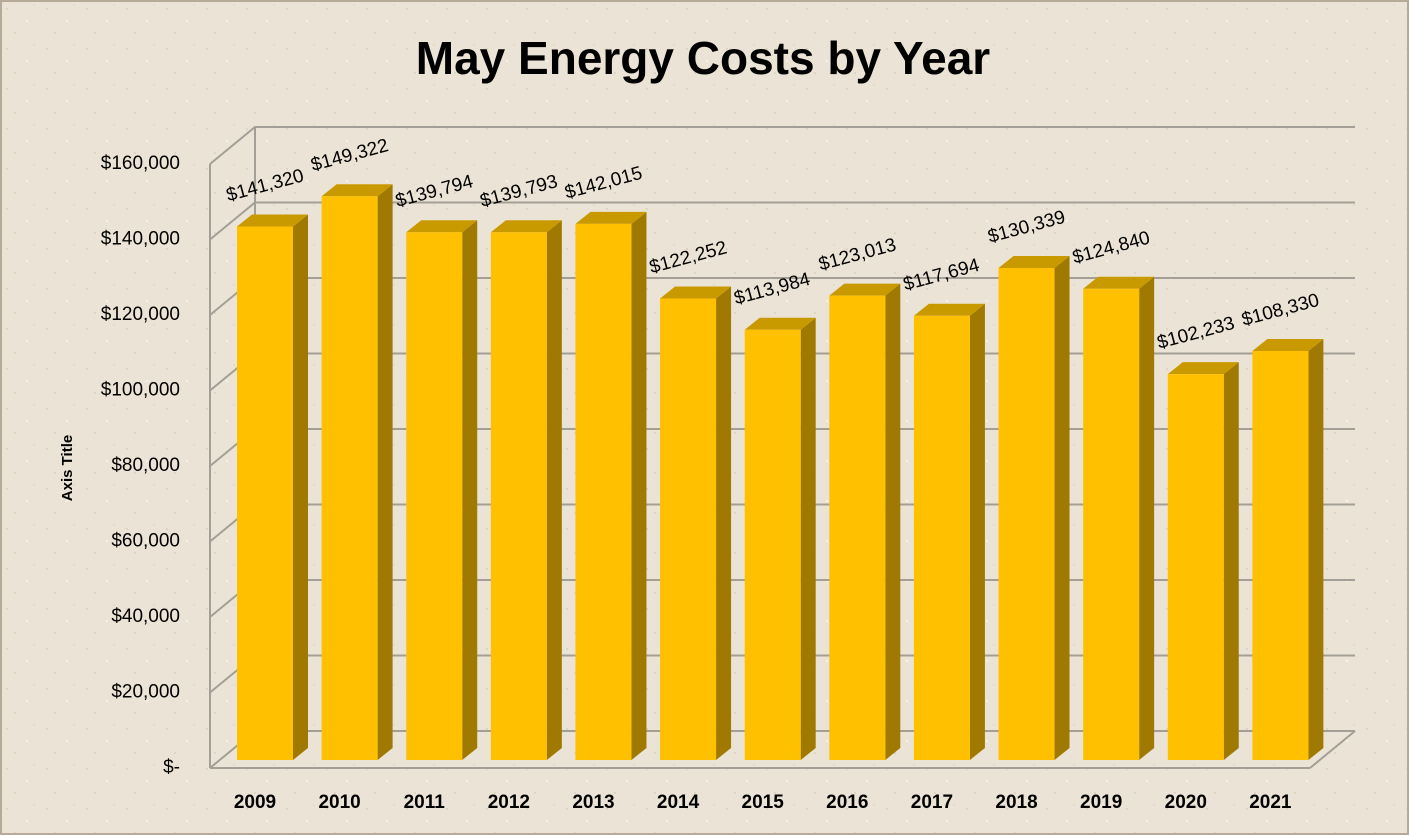 This screenshot has width=1409, height=835. What do you see at coordinates (1332, 749) in the screenshot?
I see `floor-edge` at bounding box center [1332, 749].